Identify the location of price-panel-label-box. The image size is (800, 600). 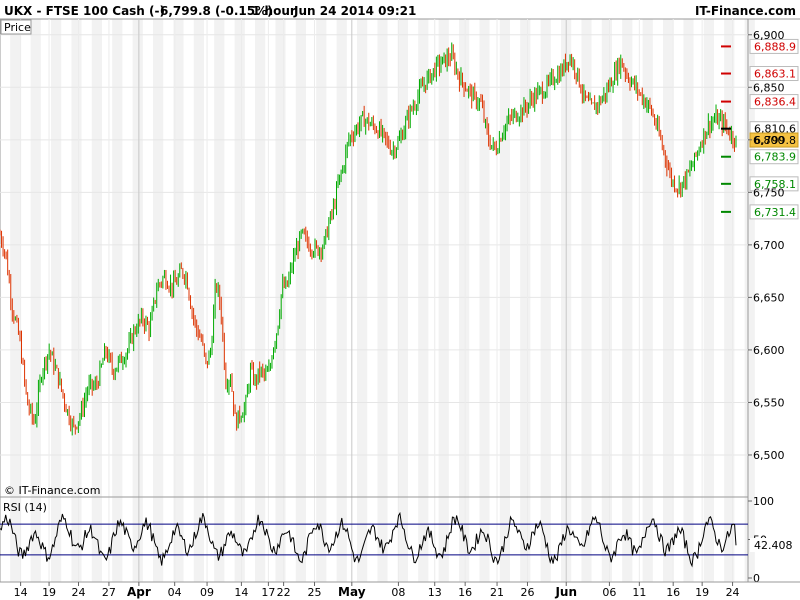
(16, 27).